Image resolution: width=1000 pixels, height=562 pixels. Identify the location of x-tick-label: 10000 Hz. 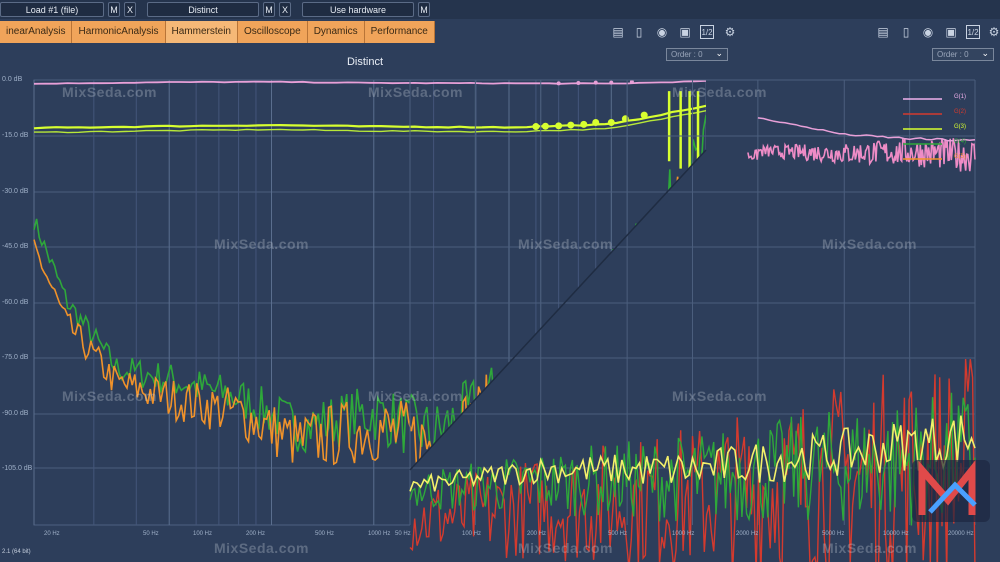
(896, 534).